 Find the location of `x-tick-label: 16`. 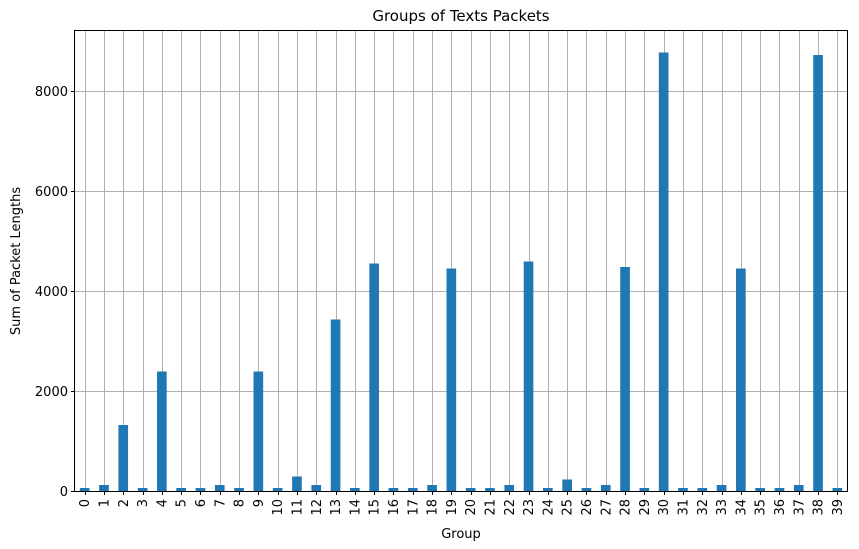

x-tick-label: 16 is located at coordinates (394, 507).